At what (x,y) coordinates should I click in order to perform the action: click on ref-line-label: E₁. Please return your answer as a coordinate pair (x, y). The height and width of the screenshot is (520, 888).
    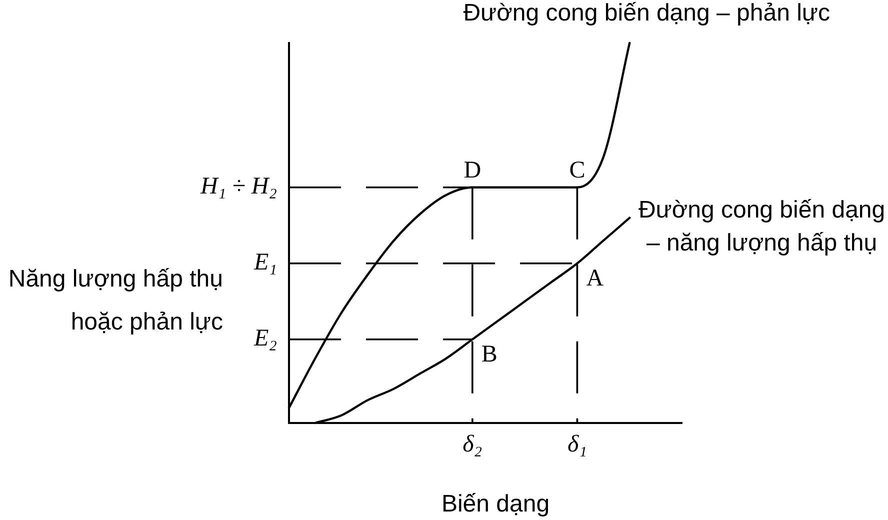
    Looking at the image, I should click on (264, 263).